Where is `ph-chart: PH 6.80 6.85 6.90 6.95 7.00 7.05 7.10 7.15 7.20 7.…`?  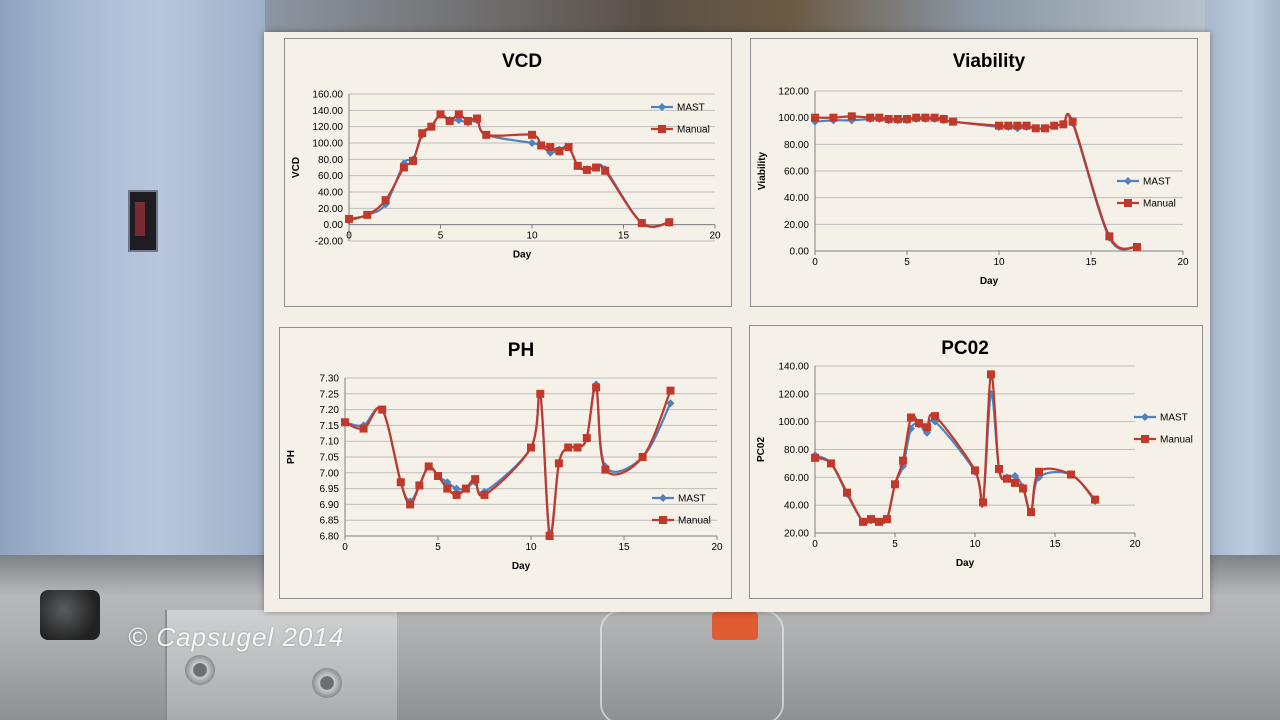 ph-chart: PH 6.80 6.85 6.90 6.95 7.00 7.05 7.10 7.15 7.20 7.… is located at coordinates (505, 463).